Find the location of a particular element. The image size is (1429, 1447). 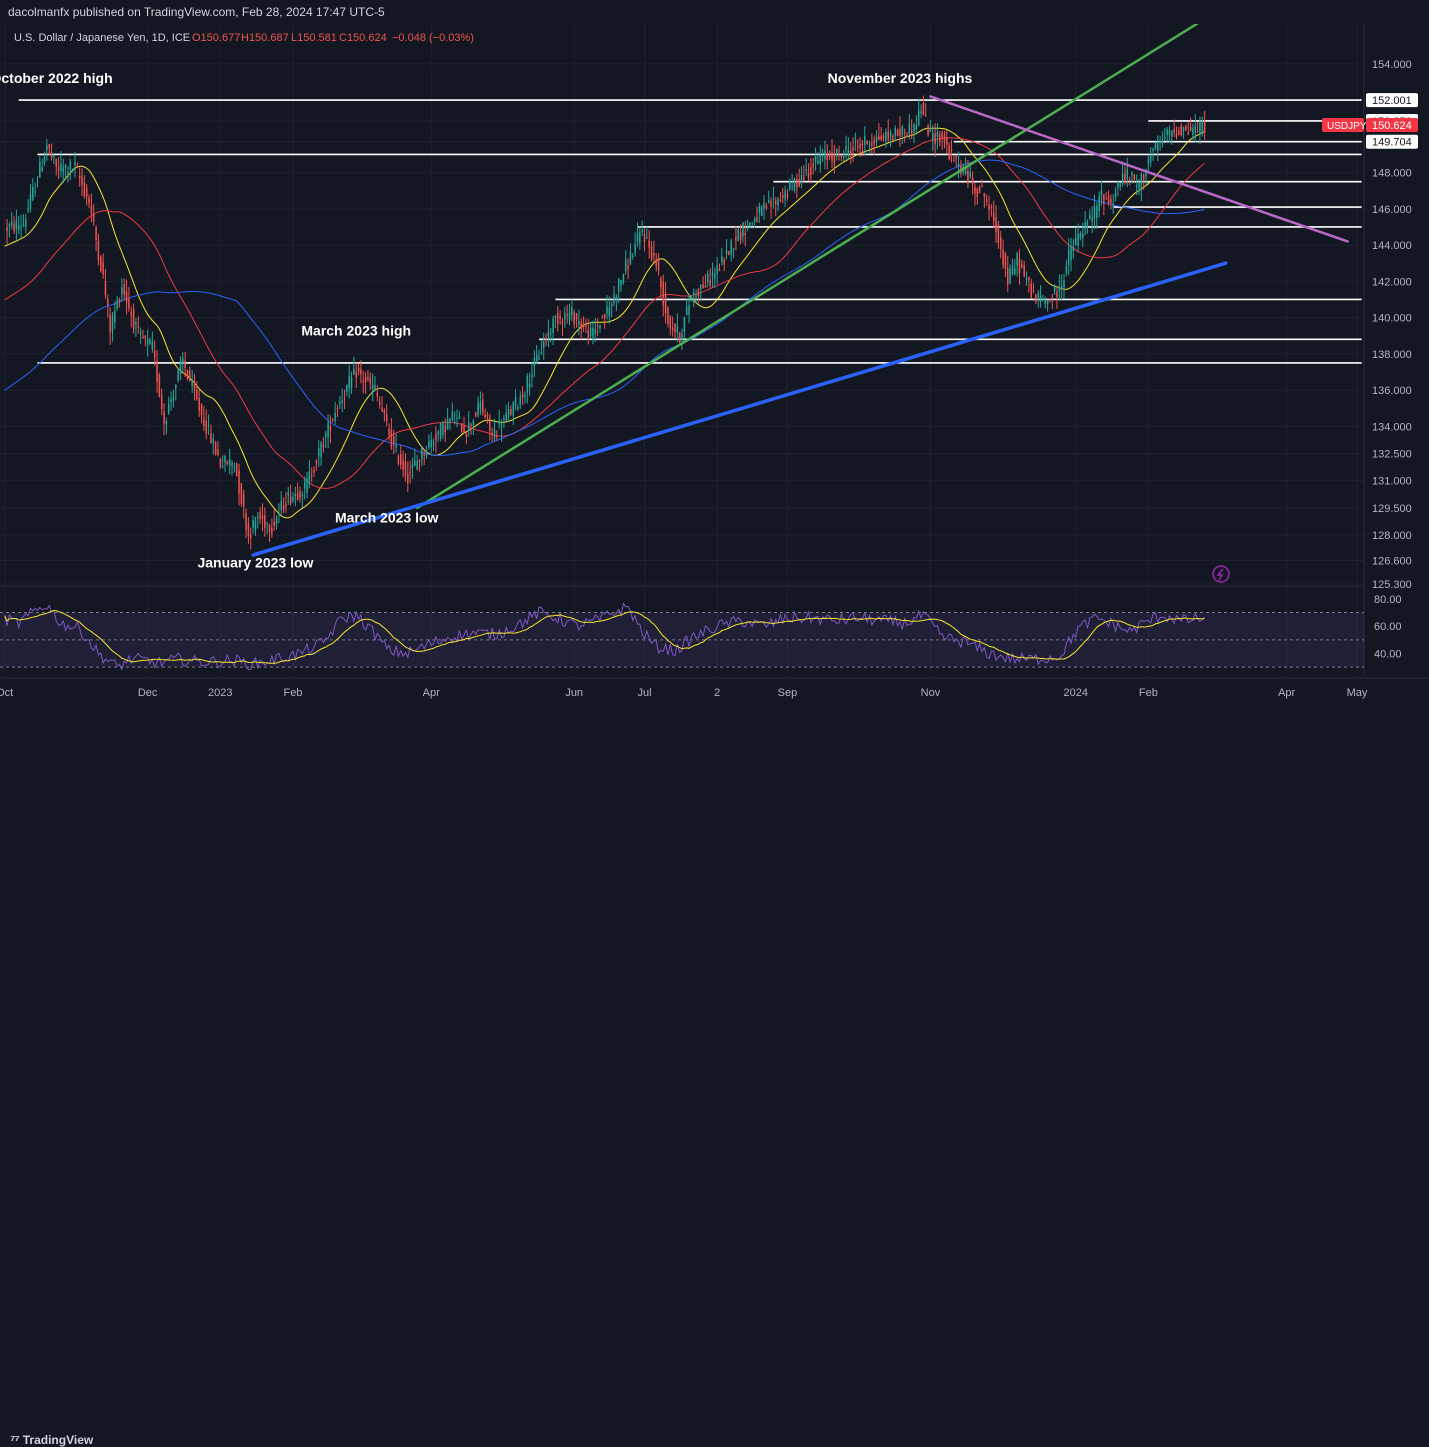

price-tick-label: 140.000 is located at coordinates (1392, 319).